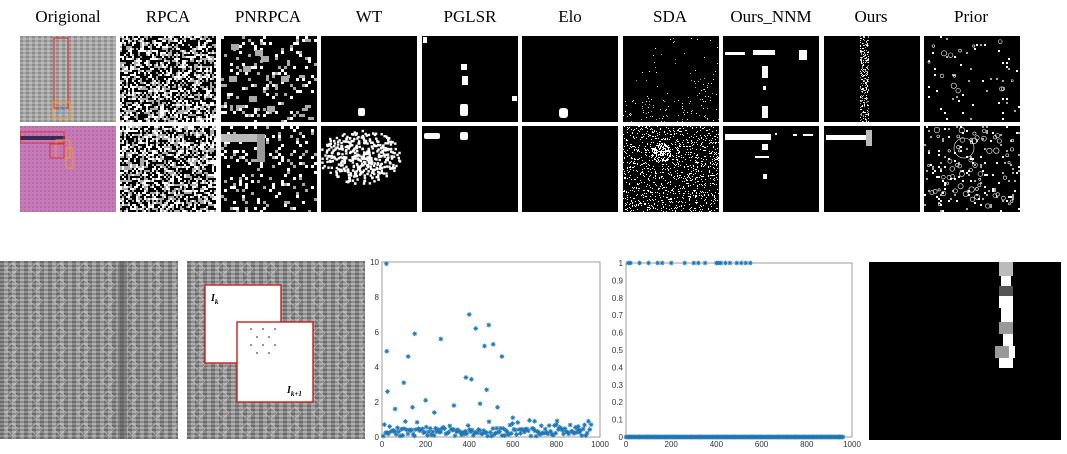 Image resolution: width=1067 pixels, height=454 pixels. I want to click on header-sda: SDA, so click(669, 16).